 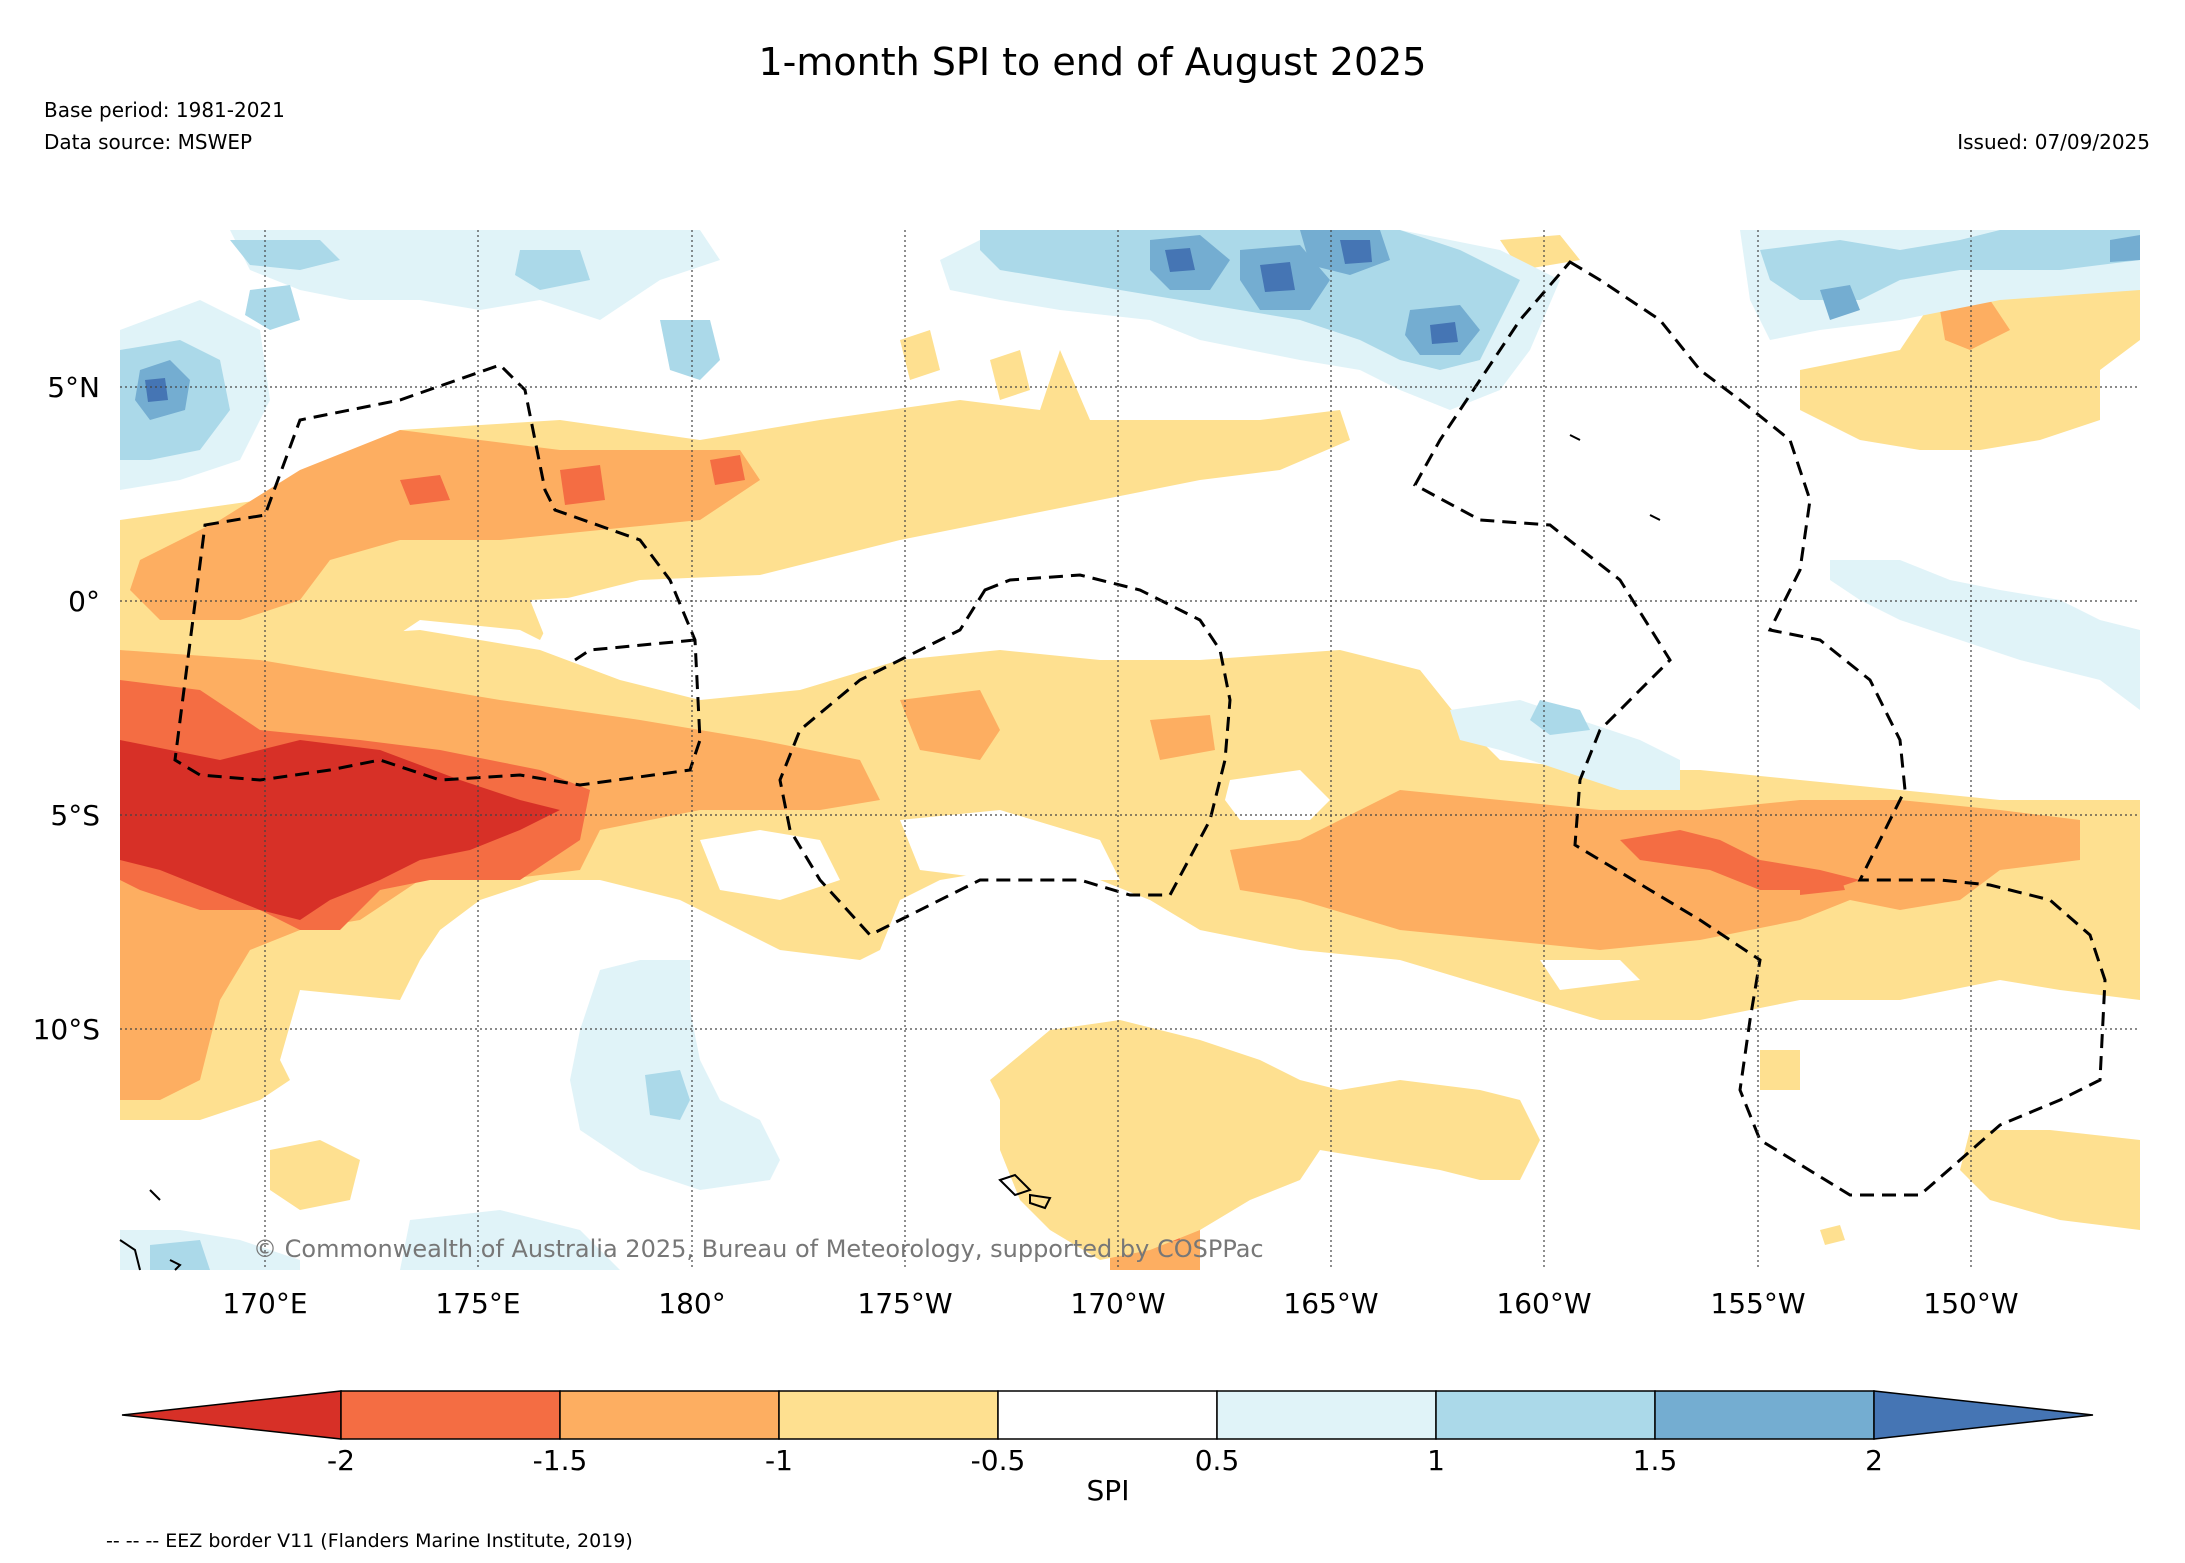 What do you see at coordinates (66, 1029) in the screenshot?
I see `lat-label-10s: 10°S` at bounding box center [66, 1029].